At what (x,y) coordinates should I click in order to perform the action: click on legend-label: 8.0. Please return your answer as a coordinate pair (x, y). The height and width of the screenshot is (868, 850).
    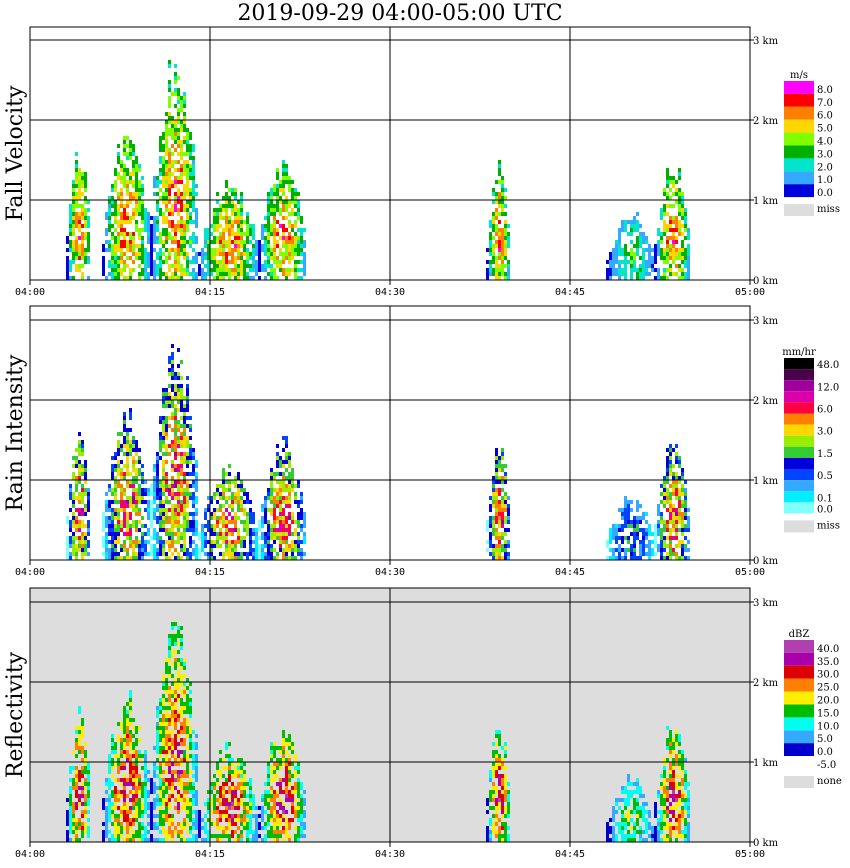
    Looking at the image, I should click on (825, 90).